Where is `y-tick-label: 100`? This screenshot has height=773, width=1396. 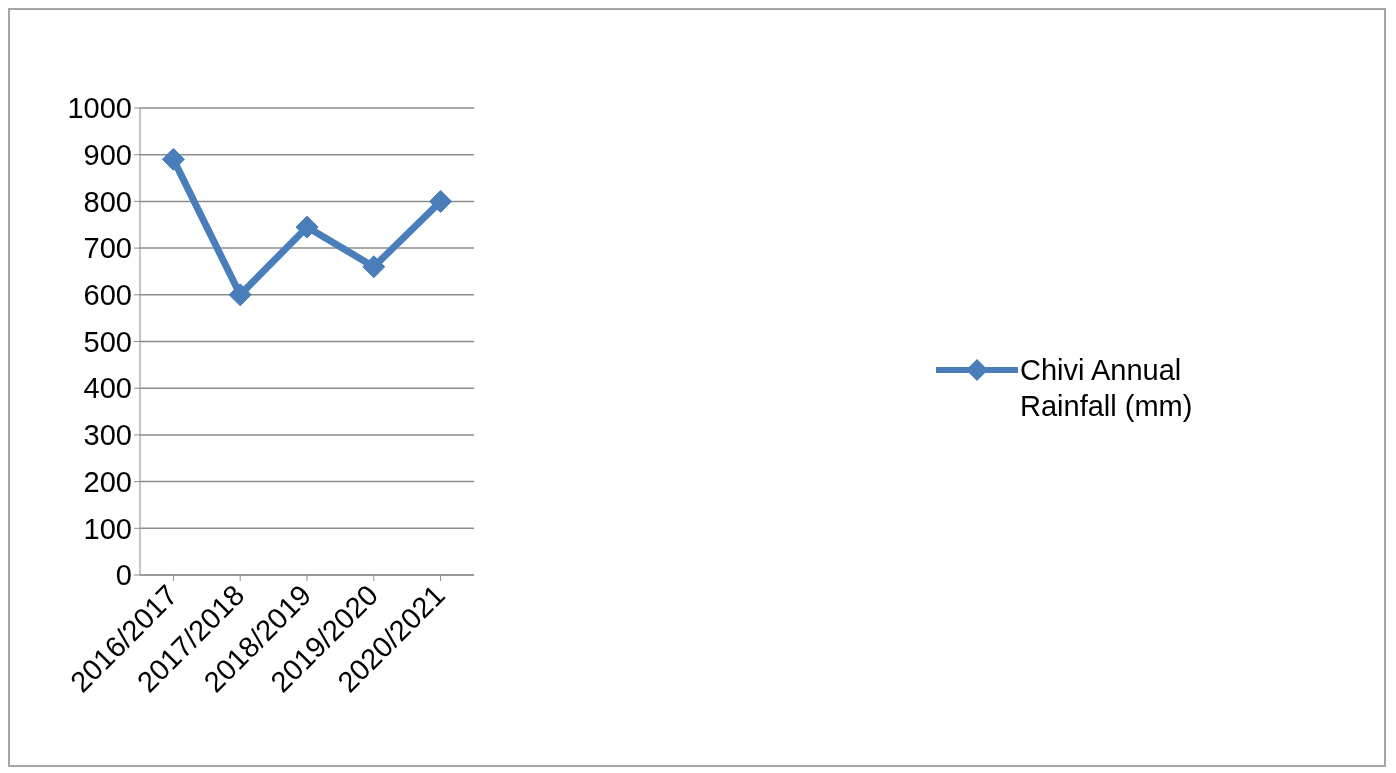 y-tick-label: 100 is located at coordinates (107, 528).